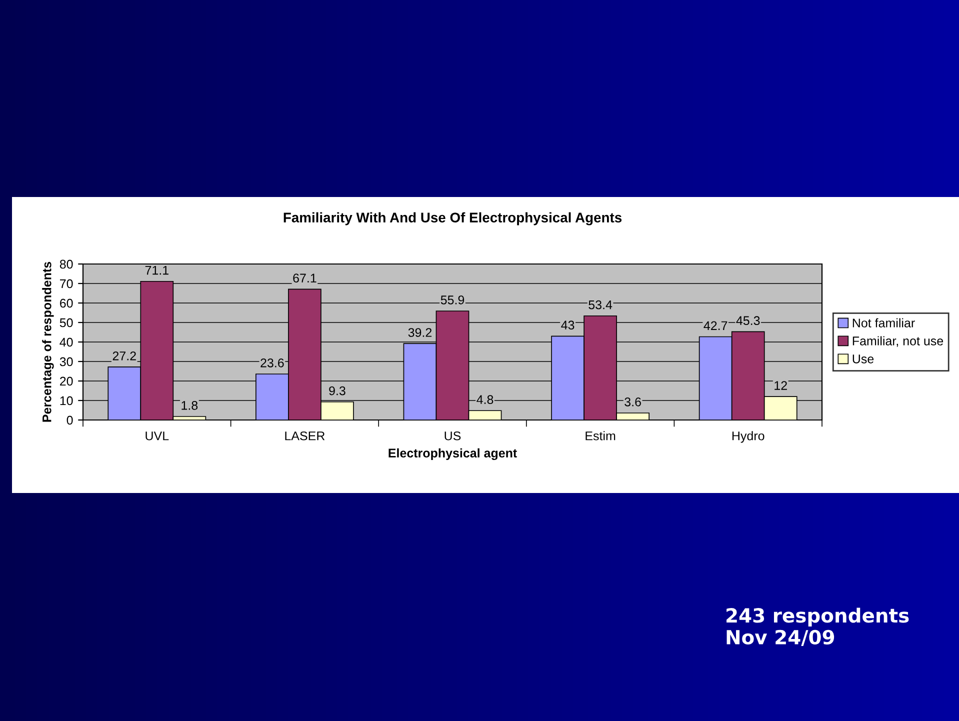 The image size is (959, 721). I want to click on y-tick-label: 40, so click(66, 342).